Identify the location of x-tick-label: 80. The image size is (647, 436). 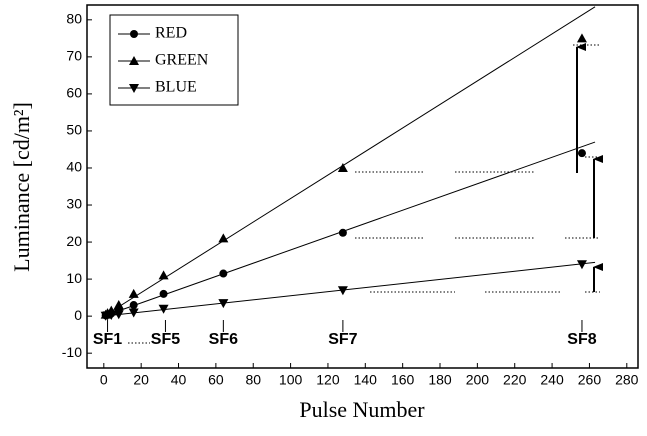
(253, 380).